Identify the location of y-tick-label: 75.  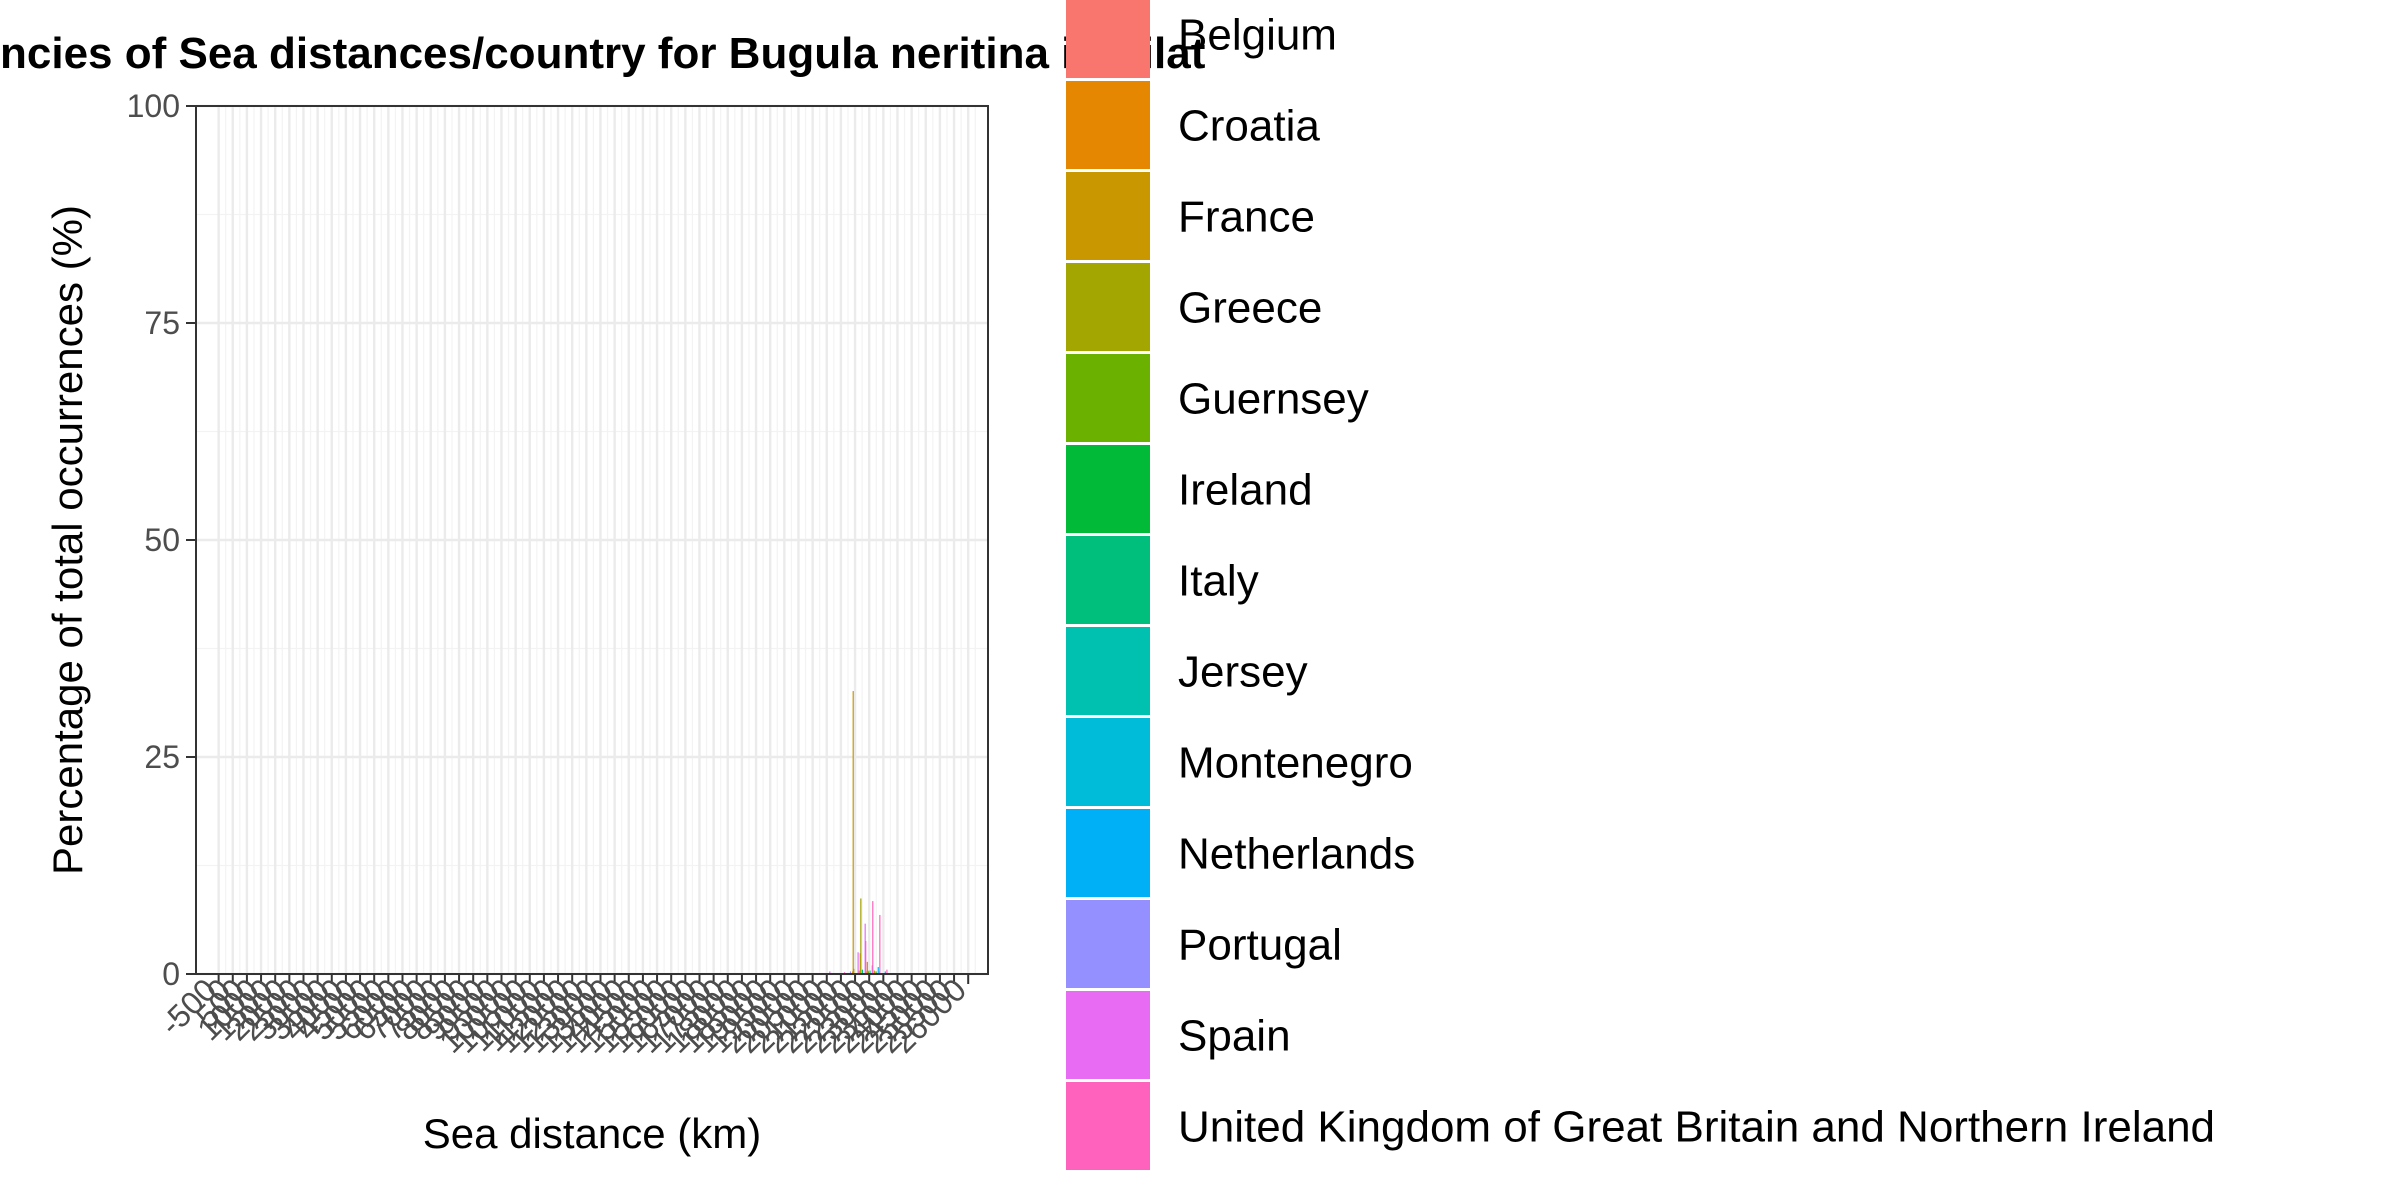
(162, 323).